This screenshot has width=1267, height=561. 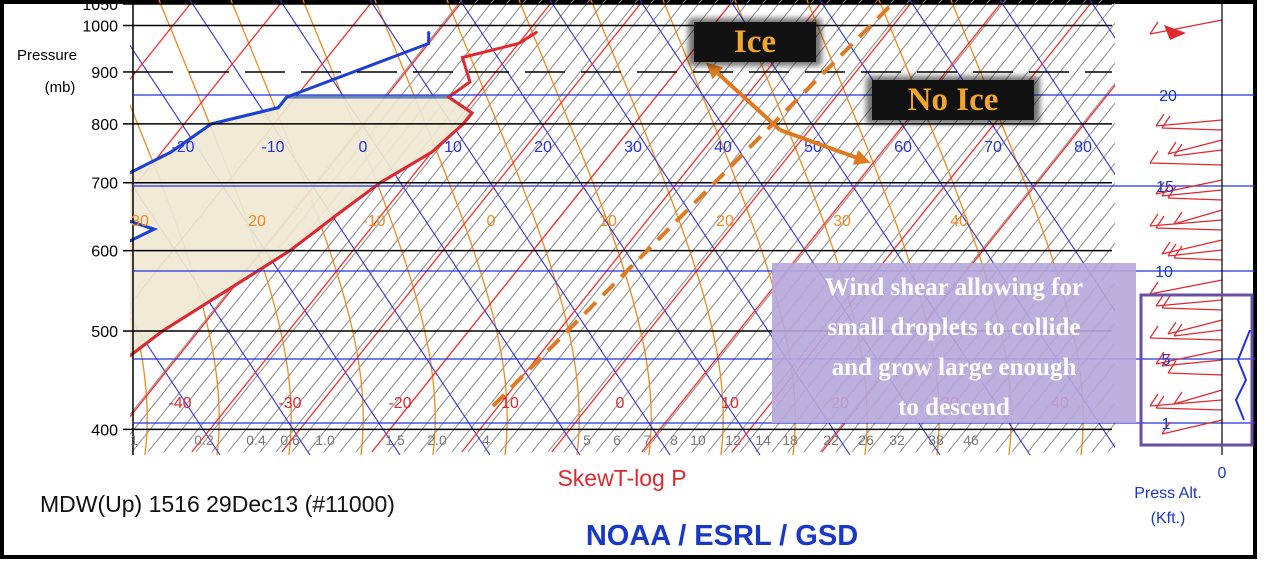 I want to click on temperature-label: 0, so click(x=491, y=221).